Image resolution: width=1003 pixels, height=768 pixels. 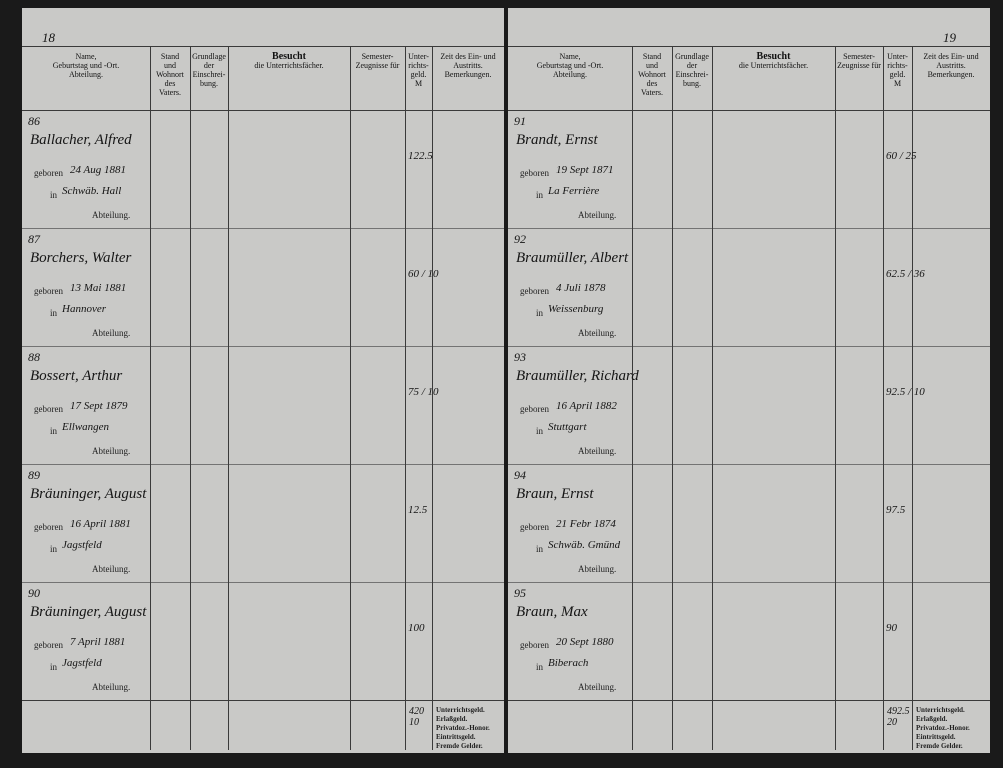 I want to click on entry-name: Bossert, Arthur, so click(x=76, y=376).